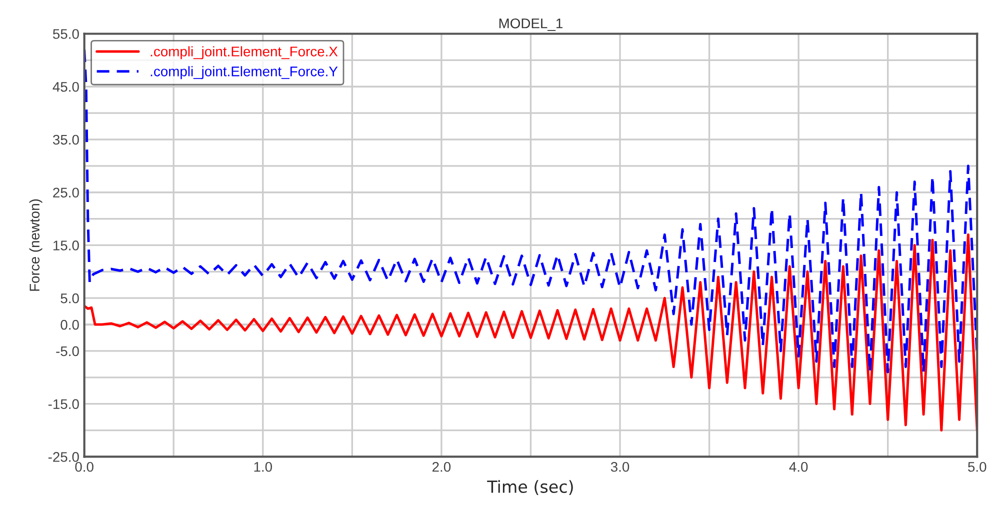  What do you see at coordinates (84, 467) in the screenshot?
I see `x-tick-label: 0.0` at bounding box center [84, 467].